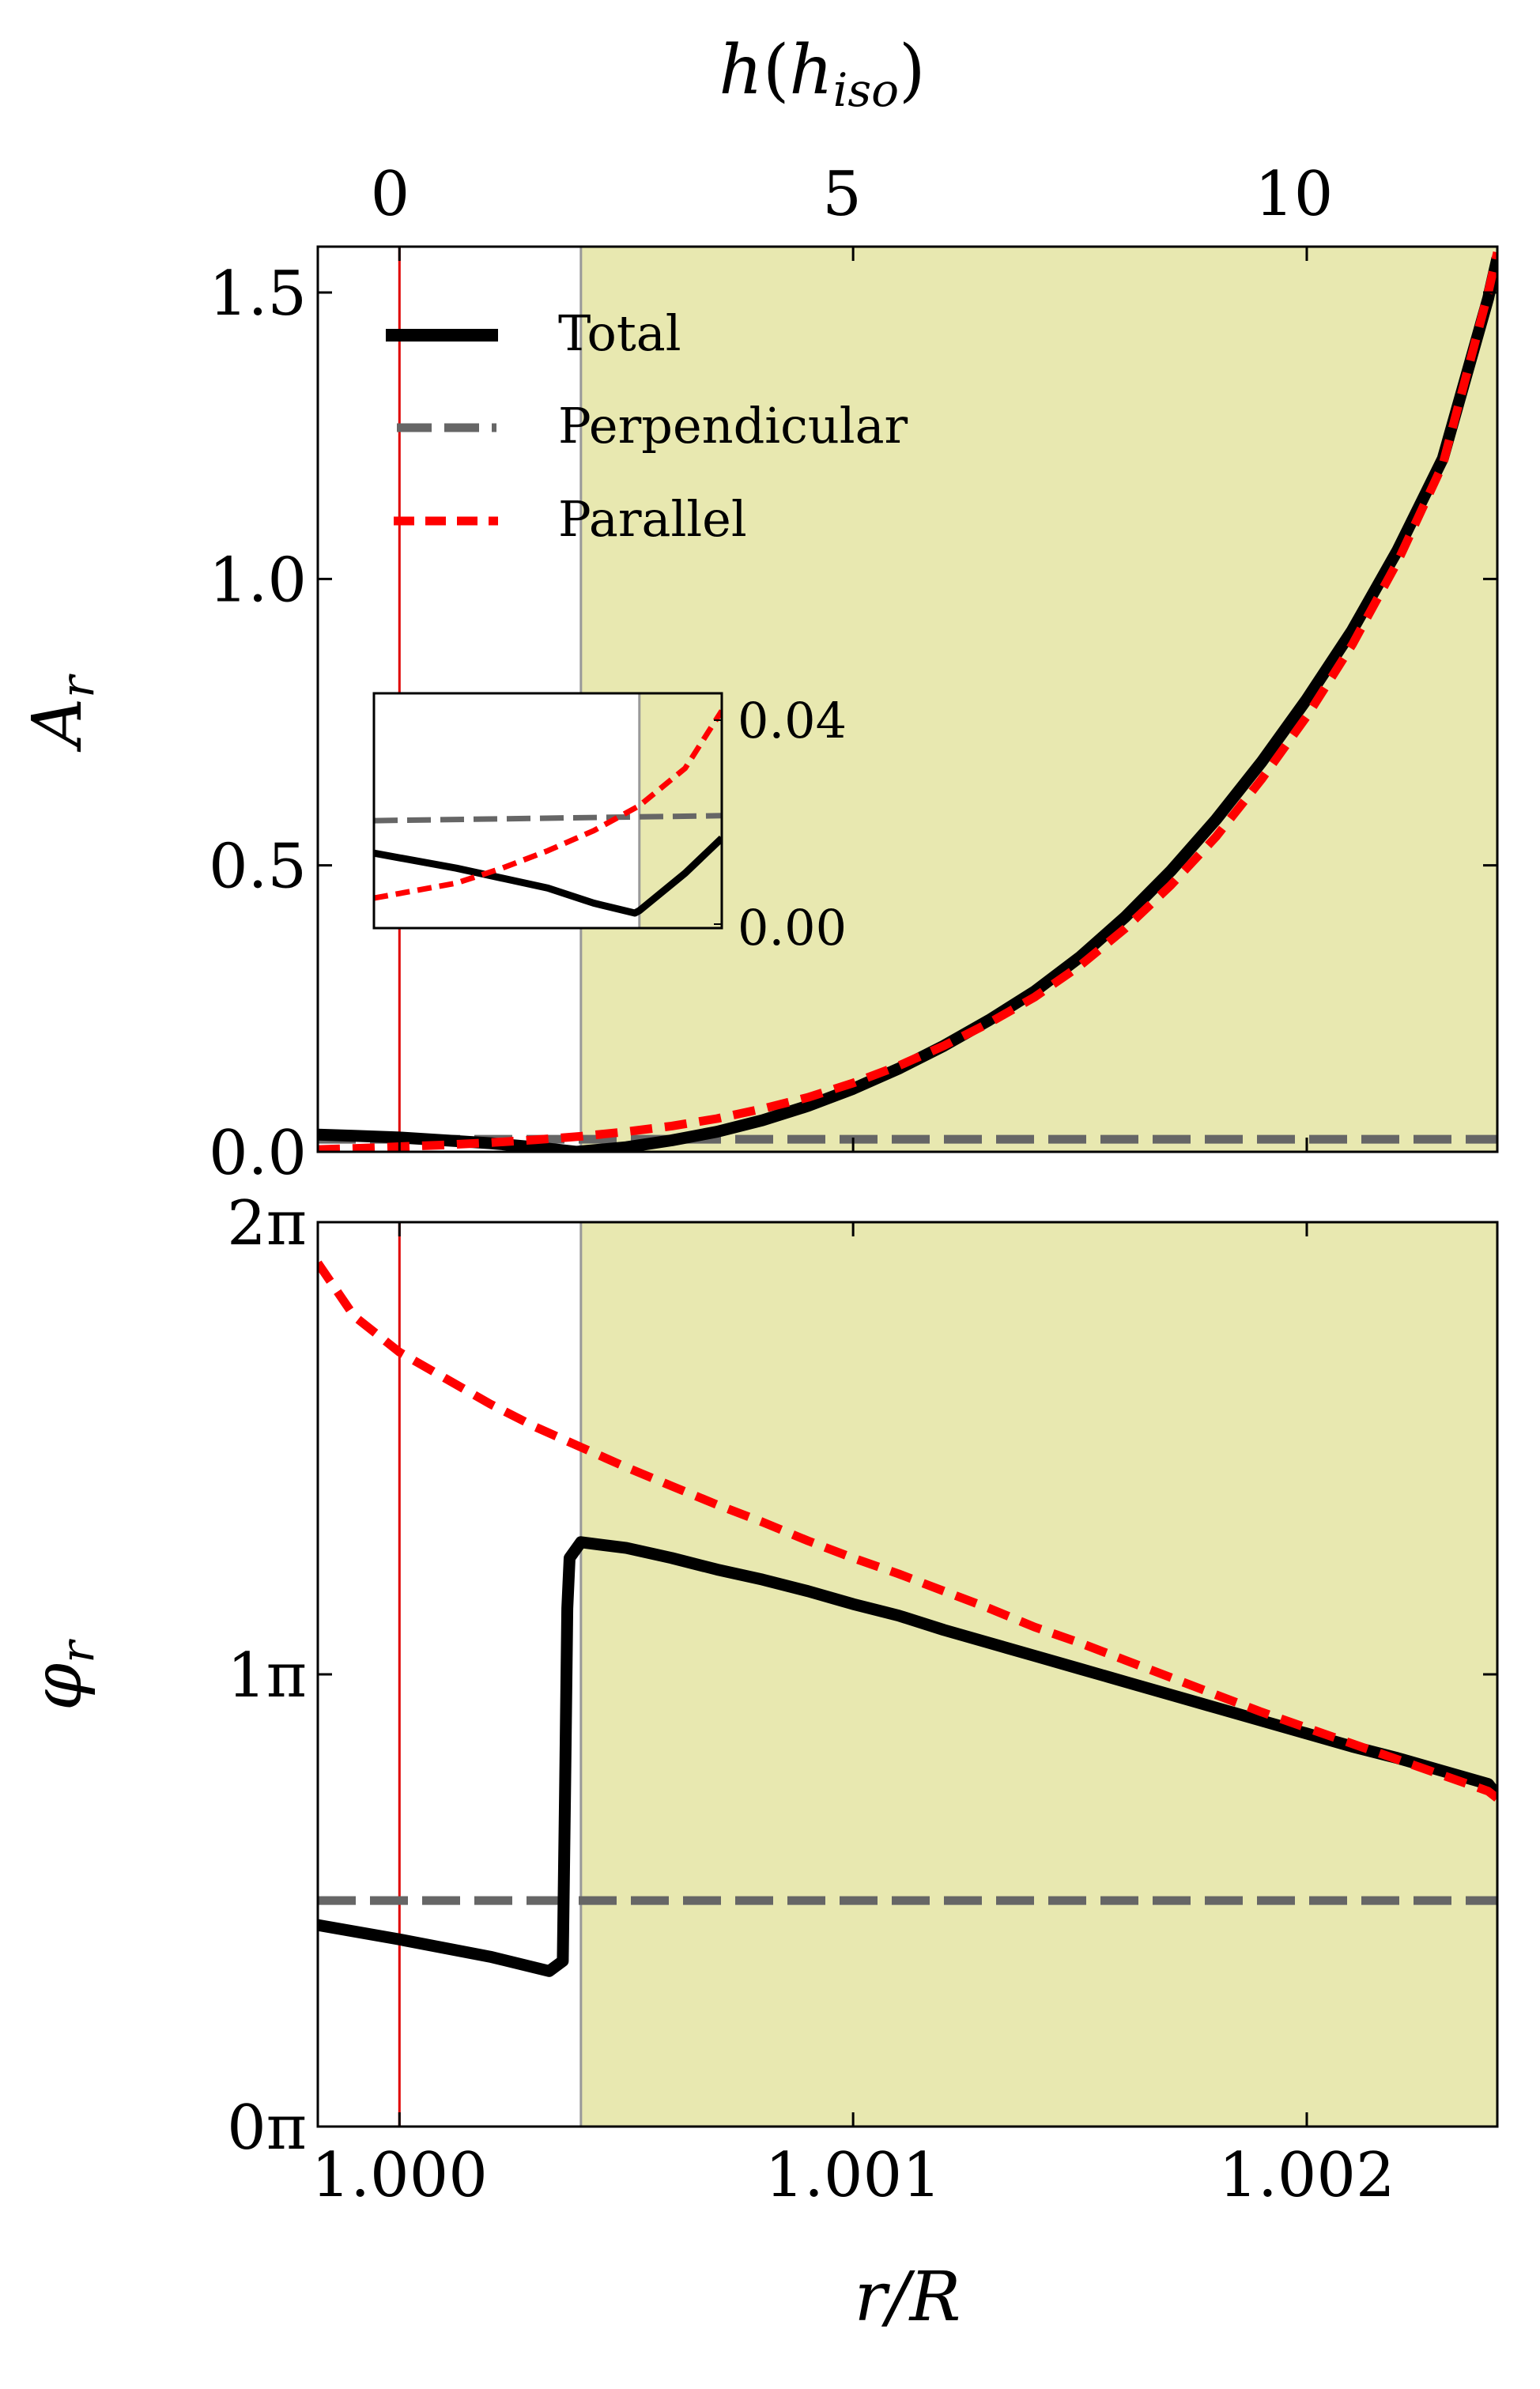 Image resolution: width=1540 pixels, height=2389 pixels. What do you see at coordinates (908, 2297) in the screenshot?
I see `x-axis-label: r/R` at bounding box center [908, 2297].